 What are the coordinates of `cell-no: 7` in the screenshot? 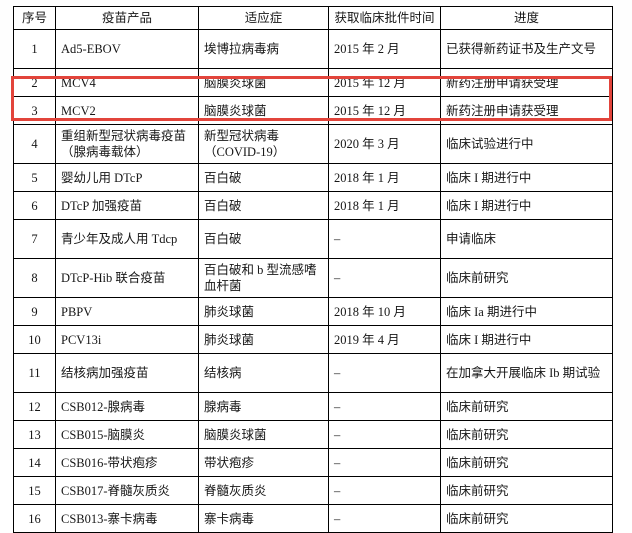 It's located at (34, 239).